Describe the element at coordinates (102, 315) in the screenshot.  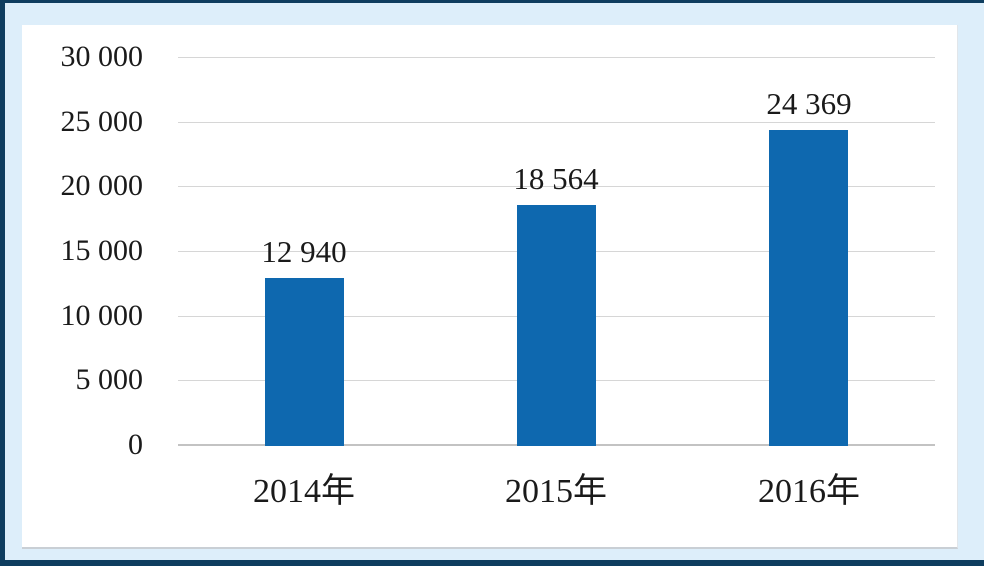
I see `y-tick-label: 10 000` at that location.